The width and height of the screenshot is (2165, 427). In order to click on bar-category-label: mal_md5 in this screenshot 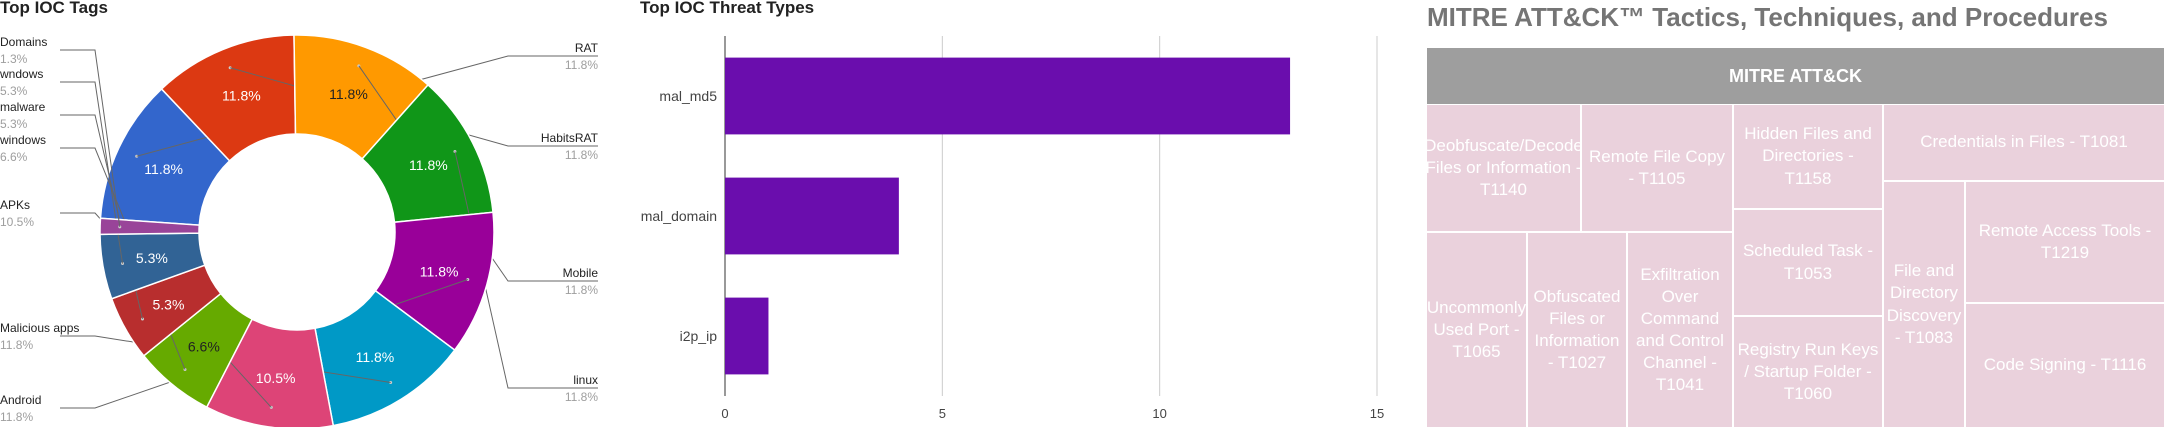, I will do `click(688, 96)`.